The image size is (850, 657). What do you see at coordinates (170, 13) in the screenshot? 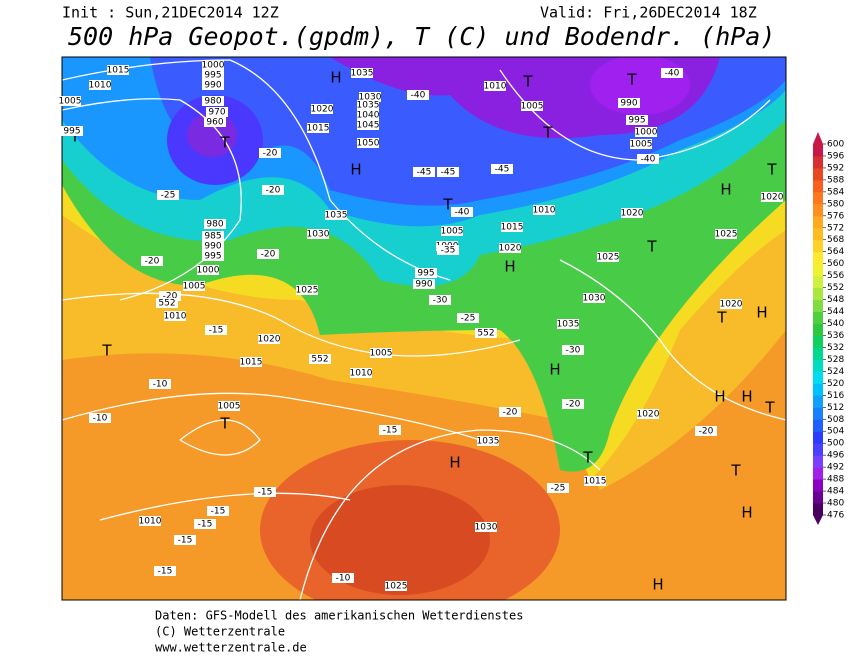
I see `init-time: Init : Sun,21DEC2014 12Z` at bounding box center [170, 13].